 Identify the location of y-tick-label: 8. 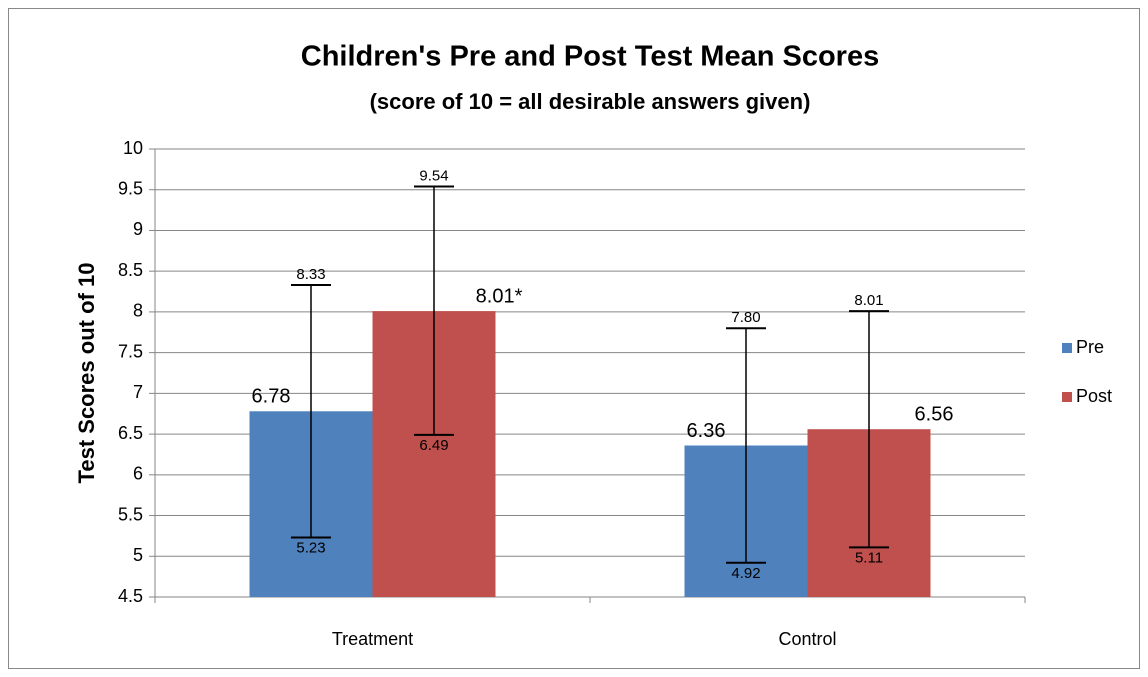
(138, 311).